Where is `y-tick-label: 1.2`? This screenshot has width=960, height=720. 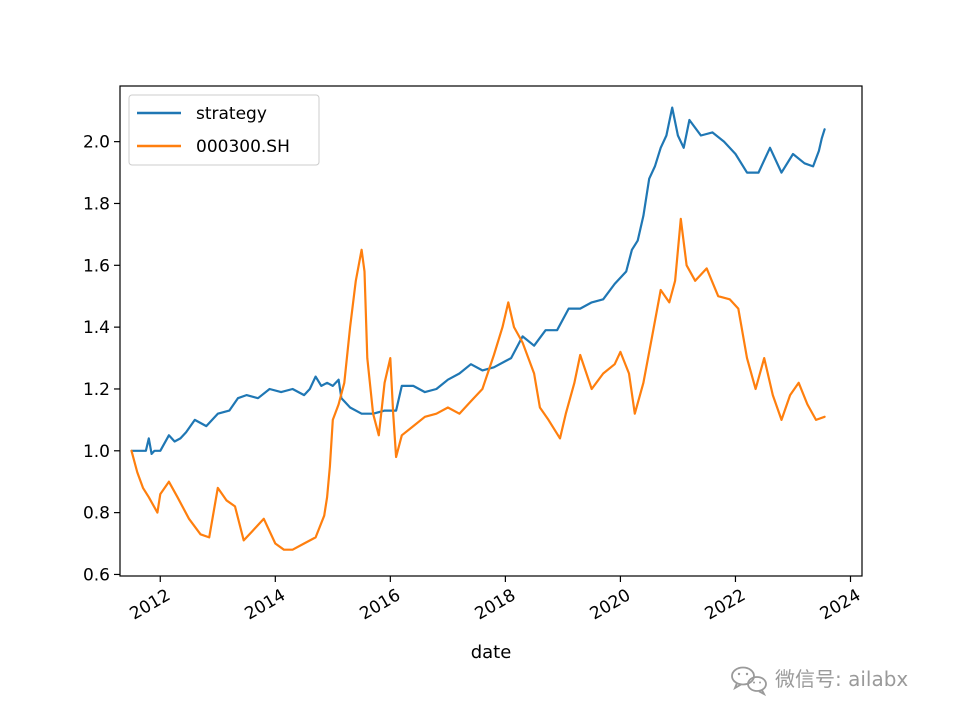 y-tick-label: 1.2 is located at coordinates (96, 390).